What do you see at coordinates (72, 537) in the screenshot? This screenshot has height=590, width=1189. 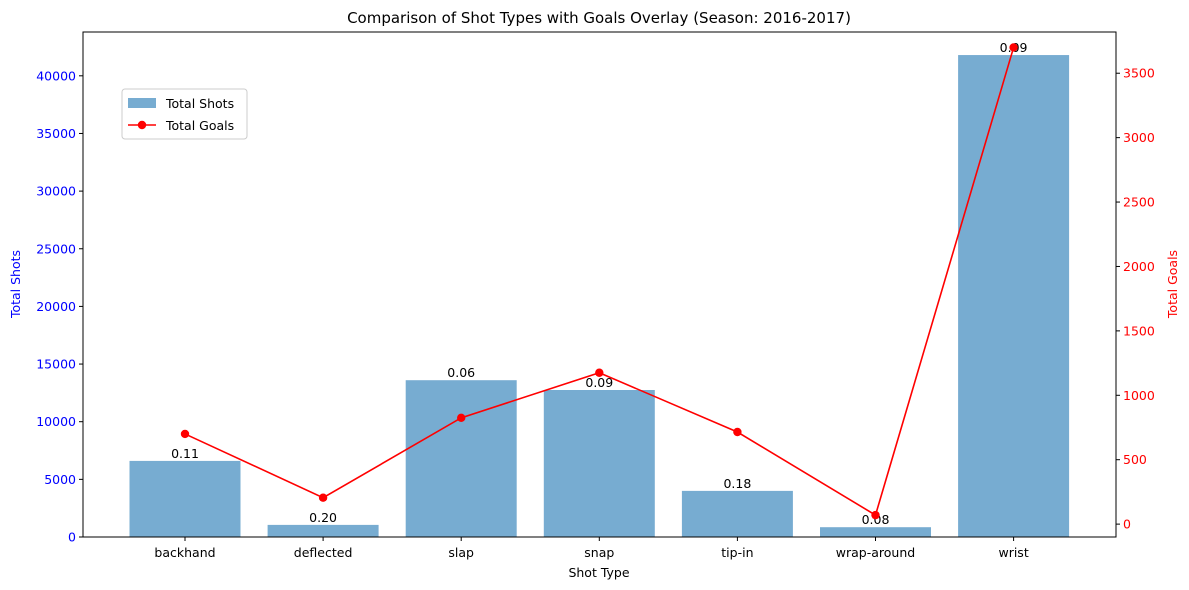 I see `left-tick-label: 0` at bounding box center [72, 537].